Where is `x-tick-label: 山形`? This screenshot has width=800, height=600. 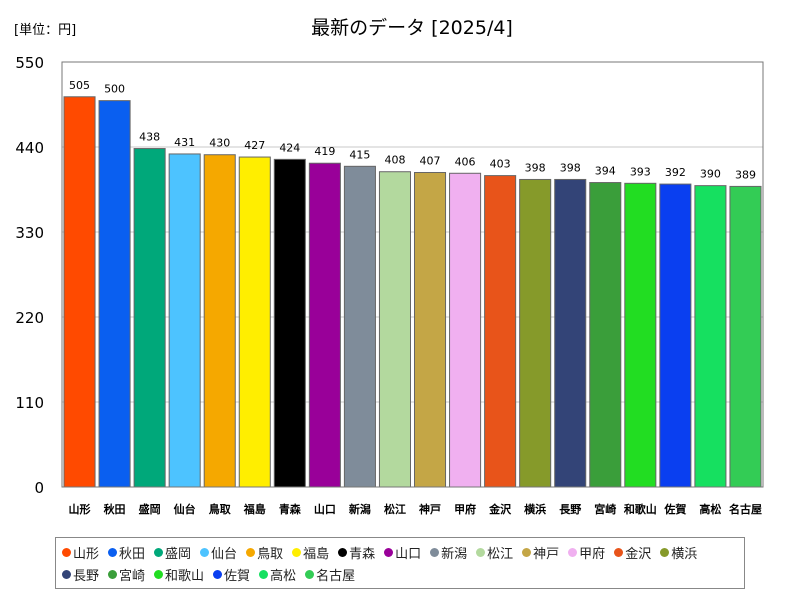 x-tick-label: 山形 is located at coordinates (80, 509).